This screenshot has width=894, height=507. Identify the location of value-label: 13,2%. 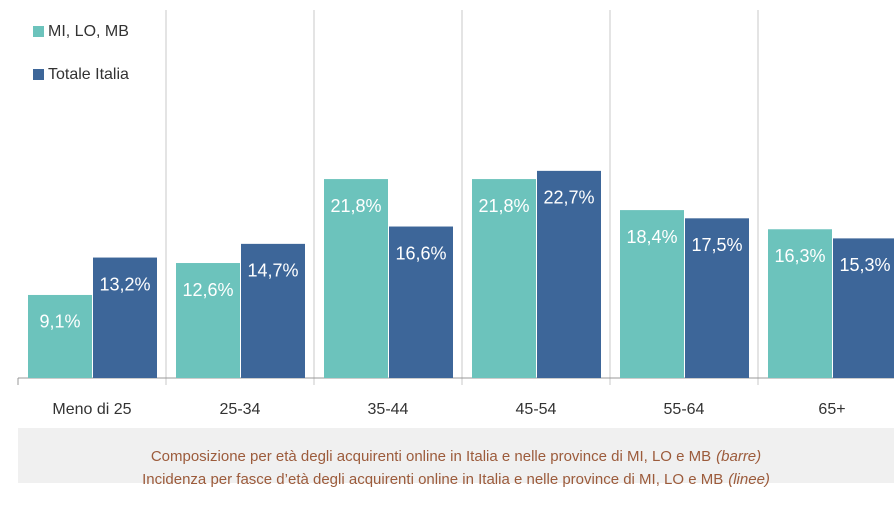
(124, 284).